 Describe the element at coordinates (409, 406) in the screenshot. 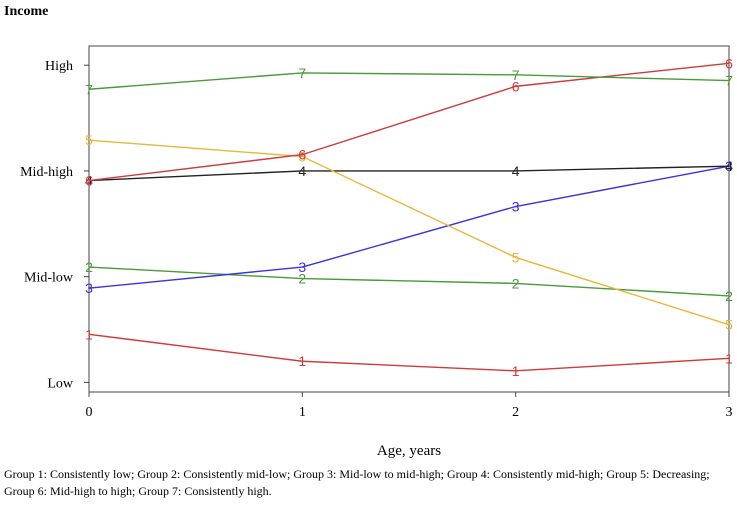

I see `x-axis-ticks: 0 1 2 3` at that location.